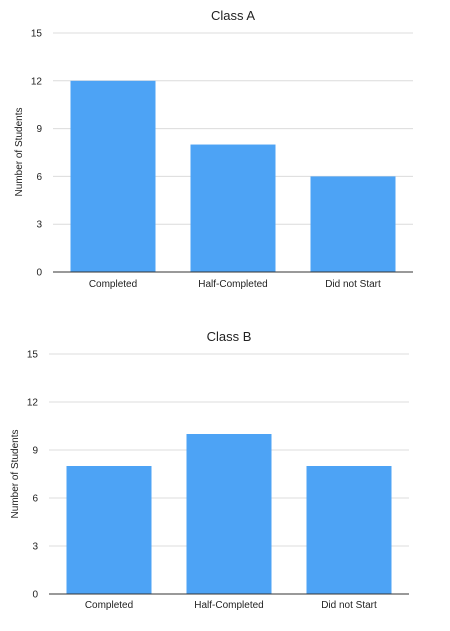 This screenshot has width=450, height=631. I want to click on chart-title: Class B, so click(229, 336).